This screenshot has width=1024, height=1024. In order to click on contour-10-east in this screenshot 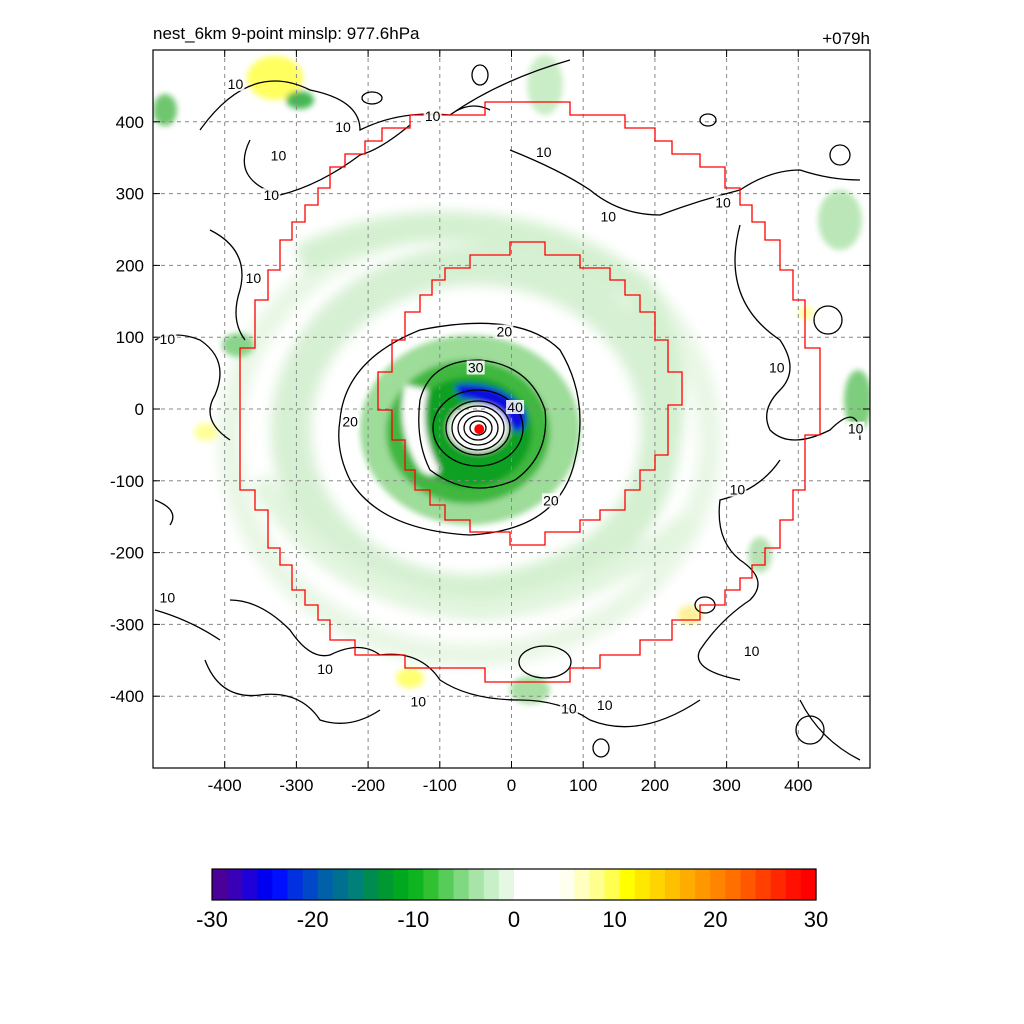, I will do `click(797, 332)`.